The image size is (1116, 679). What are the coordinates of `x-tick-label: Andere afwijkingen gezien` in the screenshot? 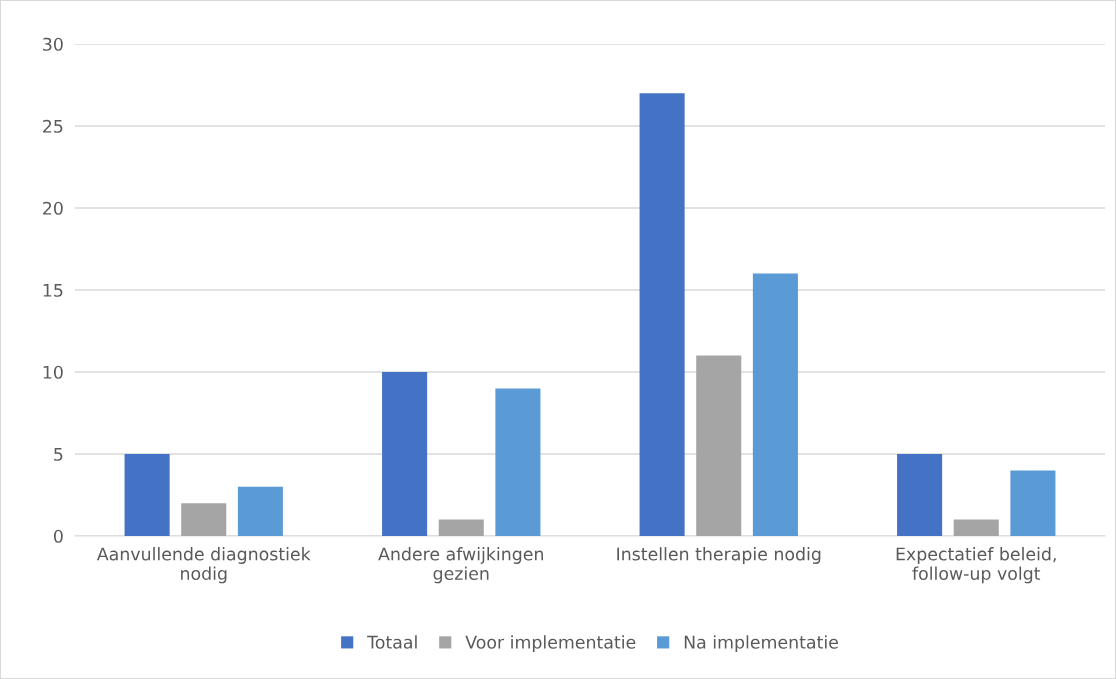 It's located at (460, 565).